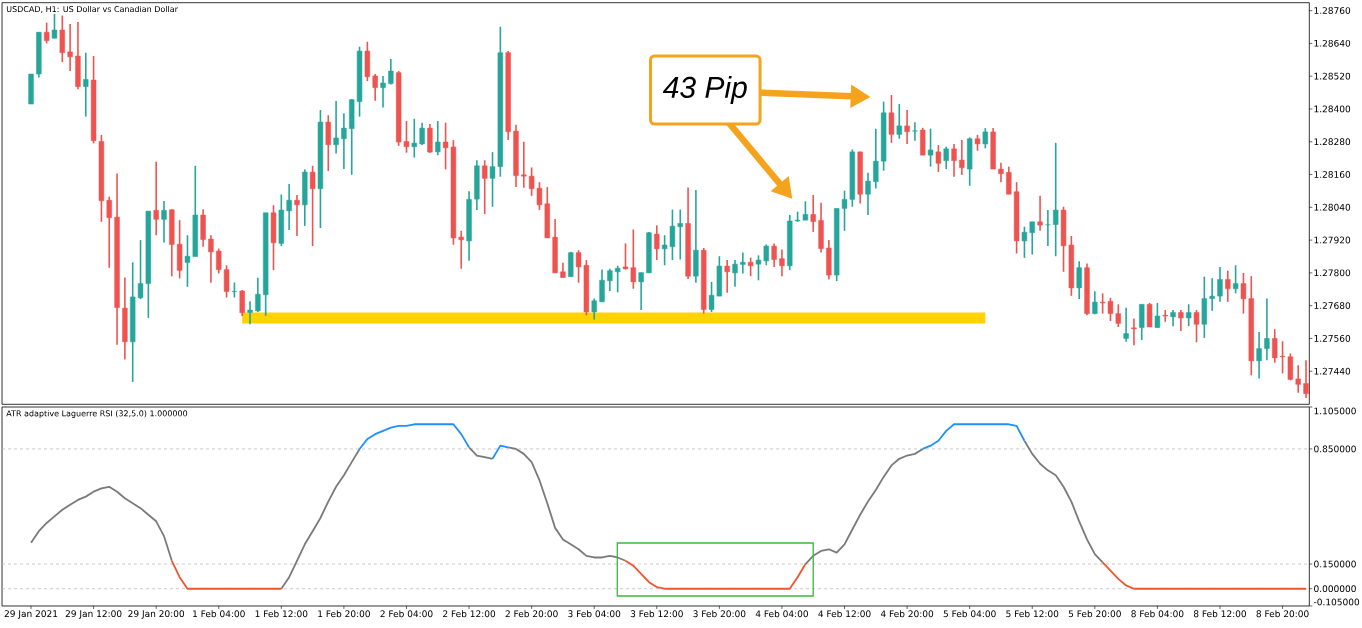  What do you see at coordinates (656, 614) in the screenshot?
I see `x-tick-label: 3 Feb 12:00` at bounding box center [656, 614].